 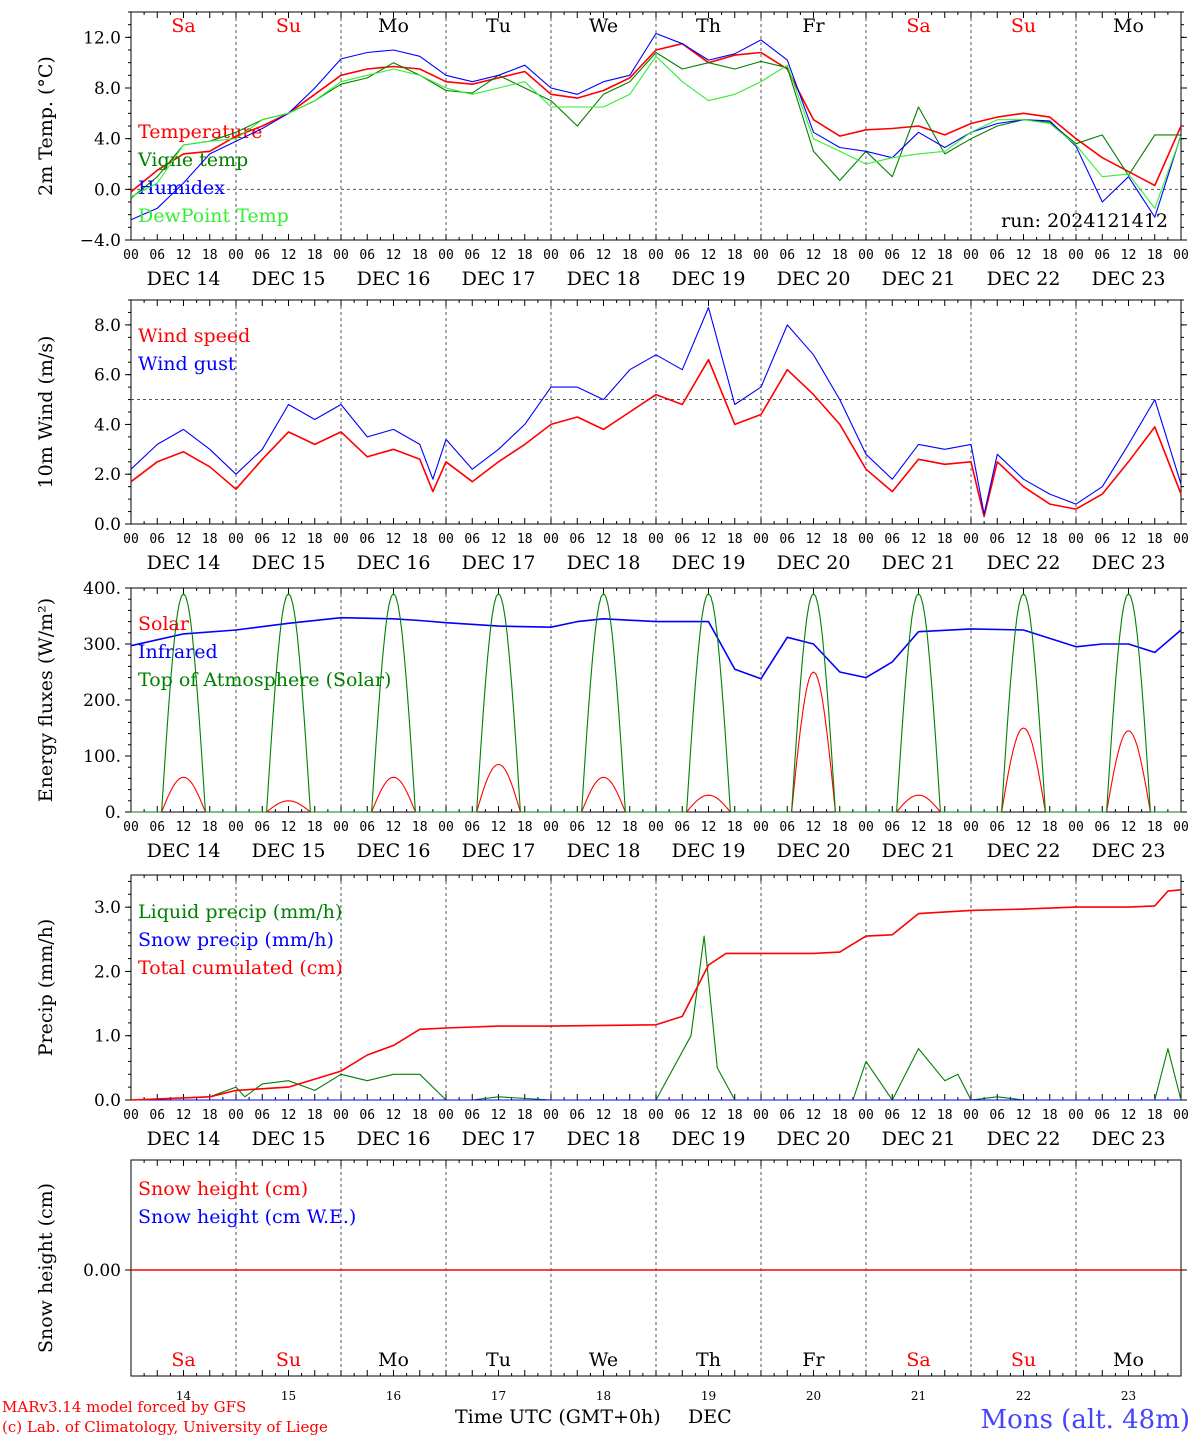 What do you see at coordinates (1128, 26) in the screenshot?
I see `day-name-label: Mo` at bounding box center [1128, 26].